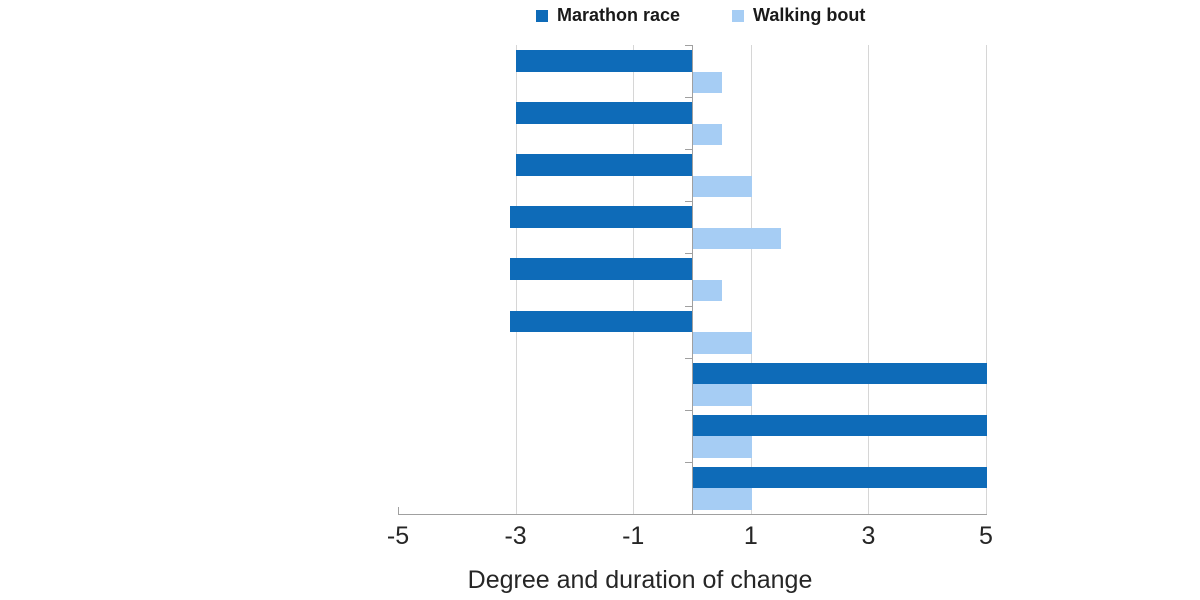  I want to click on x-axis-title: Degree and duration of change, so click(640, 580).